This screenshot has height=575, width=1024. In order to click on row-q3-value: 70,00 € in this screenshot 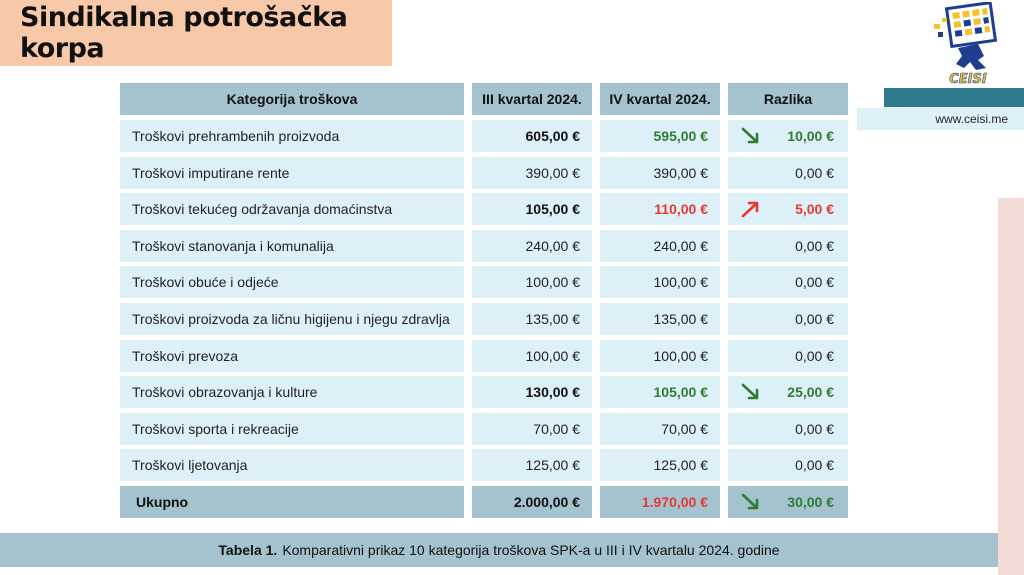, I will do `click(532, 429)`.